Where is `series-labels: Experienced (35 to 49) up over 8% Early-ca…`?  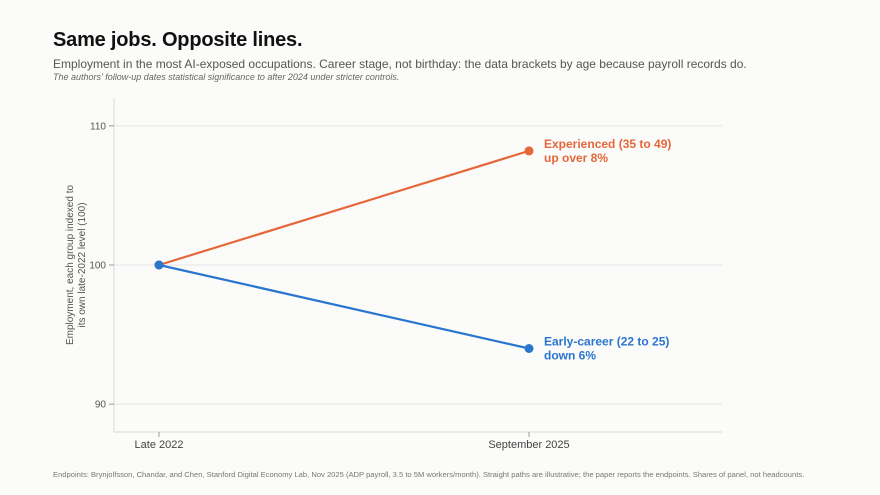 series-labels: Experienced (35 to 49) up over 8% Early-ca… is located at coordinates (607, 250).